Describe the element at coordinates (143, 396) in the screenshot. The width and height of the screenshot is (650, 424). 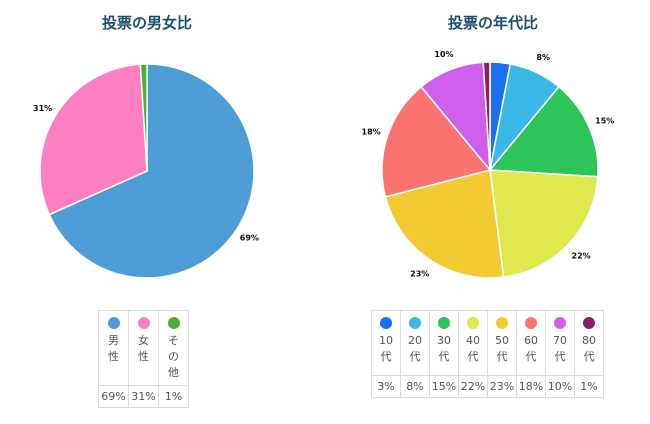
I see `legend-value-gender-1: 31%` at that location.